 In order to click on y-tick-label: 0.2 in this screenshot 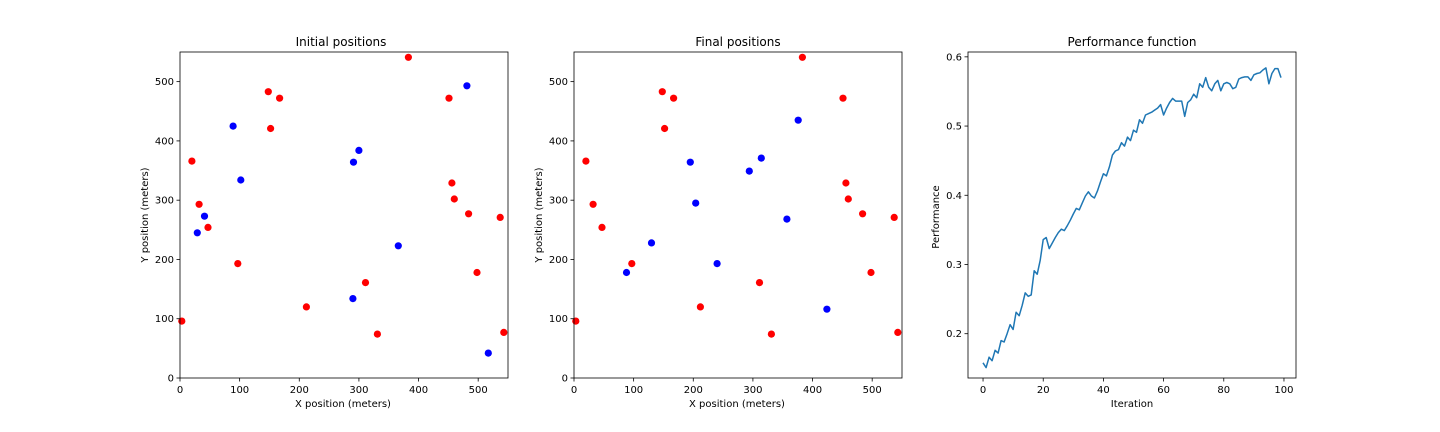, I will do `click(954, 334)`.